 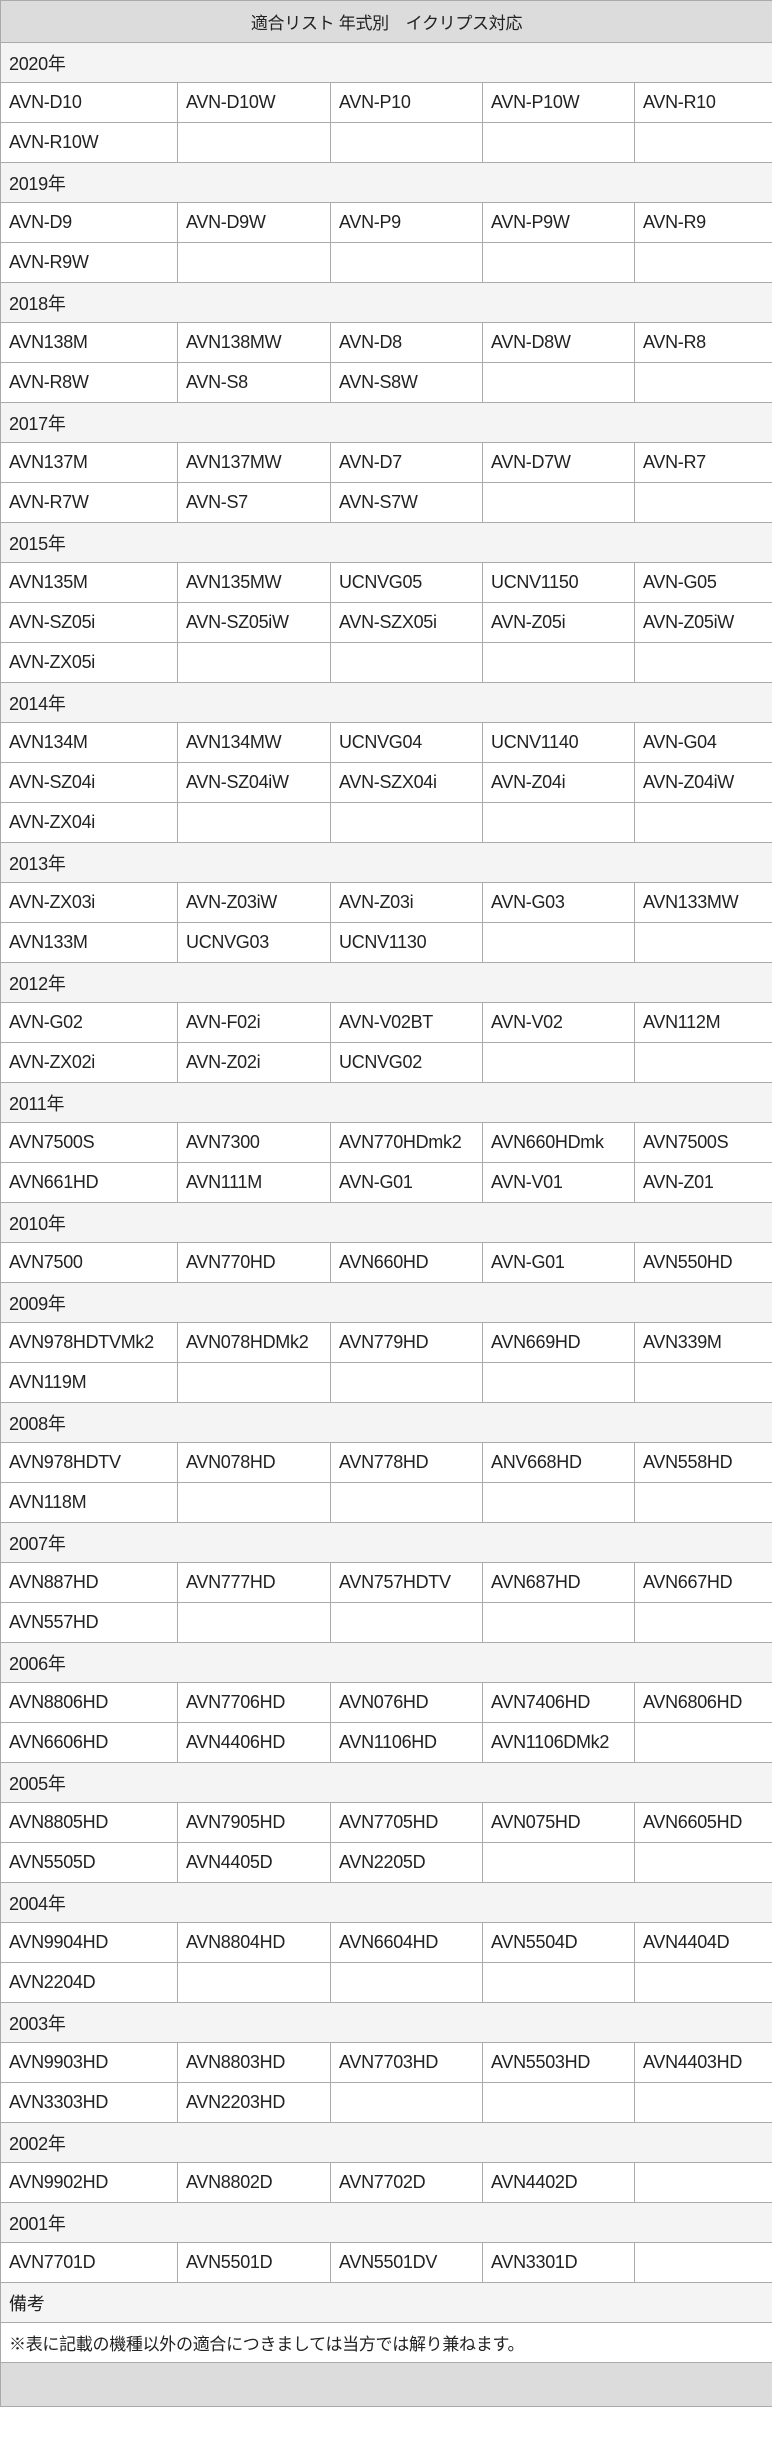 I want to click on model-cell: AVN-F02i, so click(x=254, y=1022).